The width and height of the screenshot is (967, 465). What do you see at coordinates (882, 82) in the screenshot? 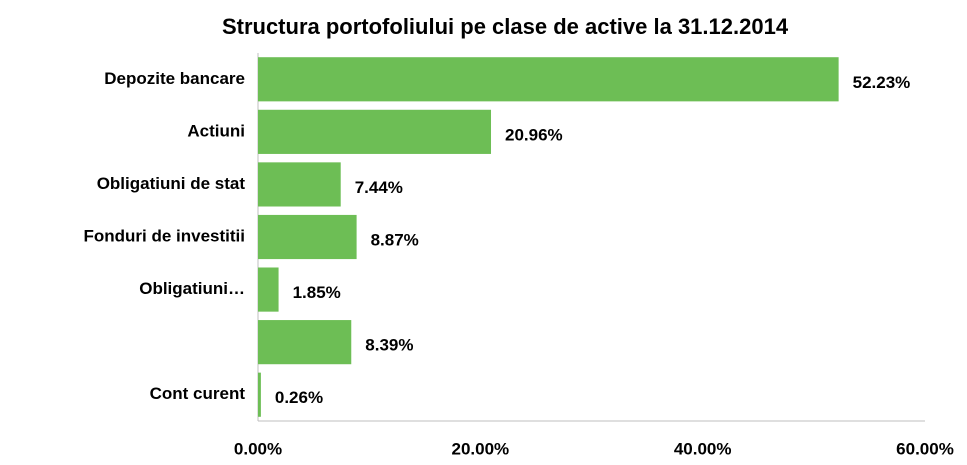
I see `data-label: 52.23%` at bounding box center [882, 82].